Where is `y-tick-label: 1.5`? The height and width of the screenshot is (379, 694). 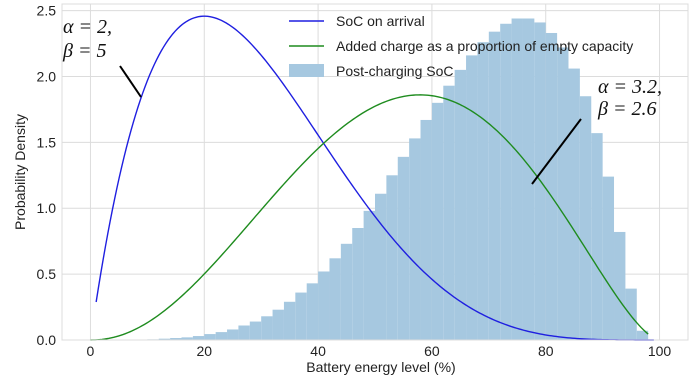 y-tick-label: 1.5 is located at coordinates (47, 142).